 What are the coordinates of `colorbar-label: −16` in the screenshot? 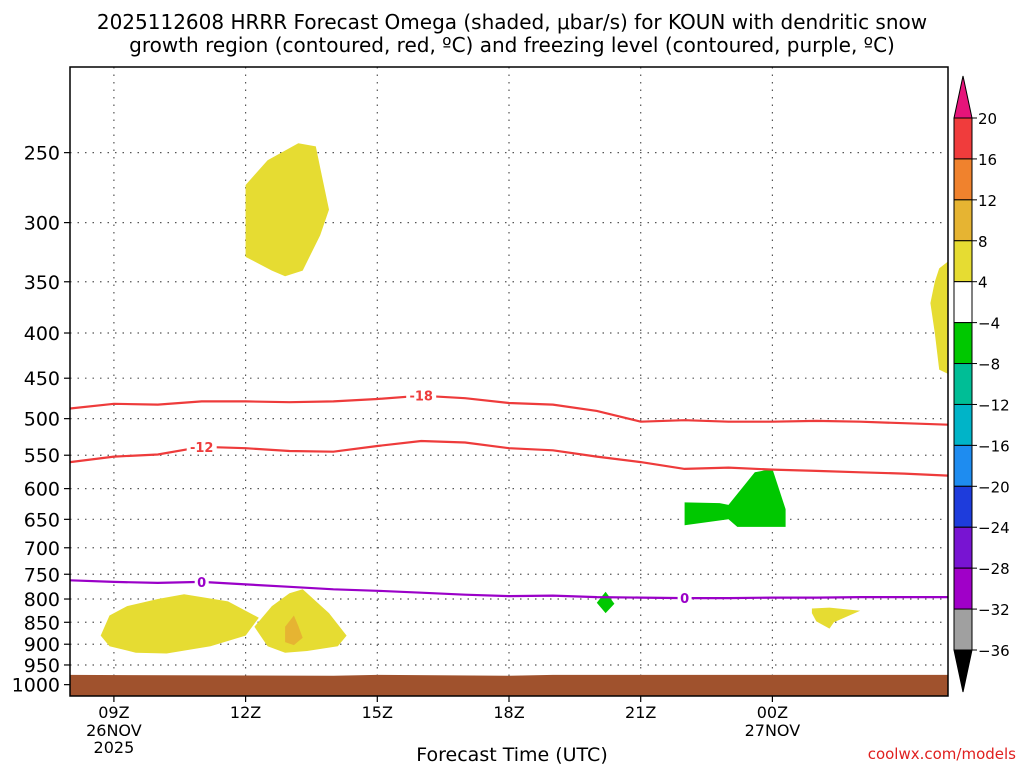 It's located at (994, 446).